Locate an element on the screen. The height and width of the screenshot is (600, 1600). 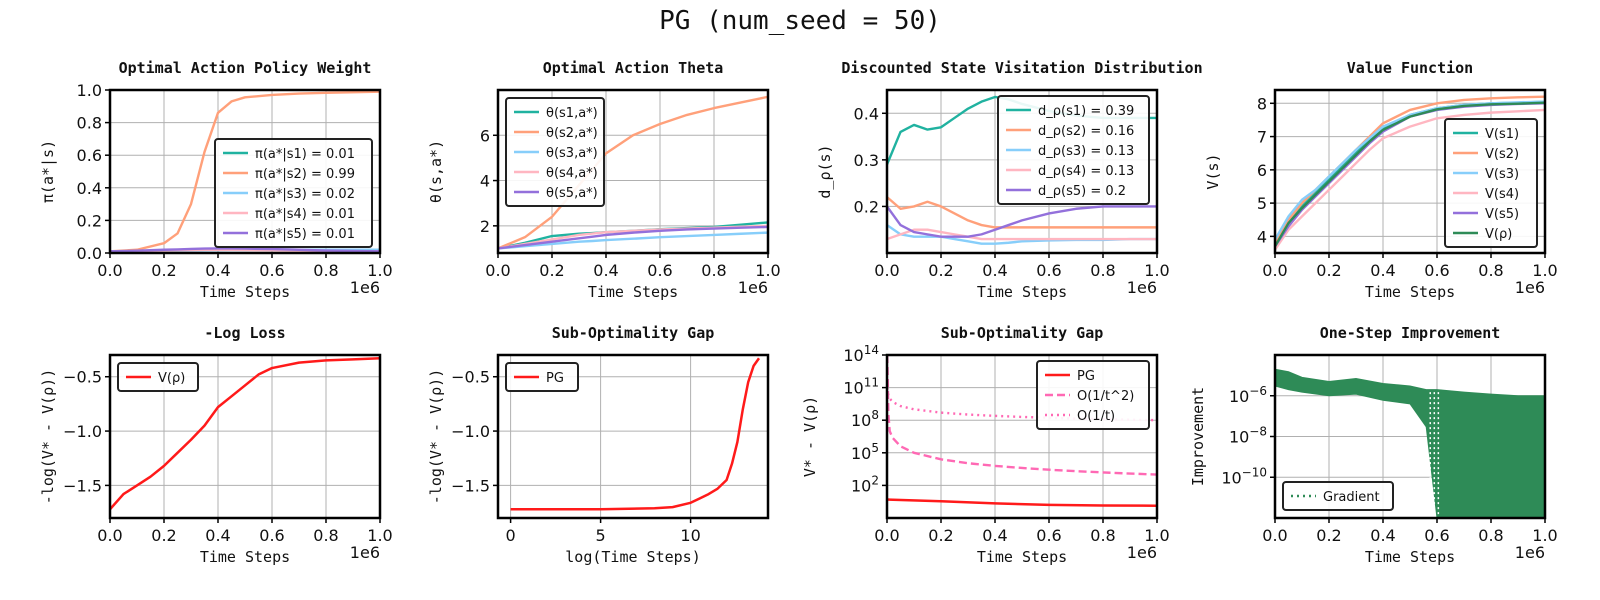
y-tick-label: 2 is located at coordinates (485, 226).